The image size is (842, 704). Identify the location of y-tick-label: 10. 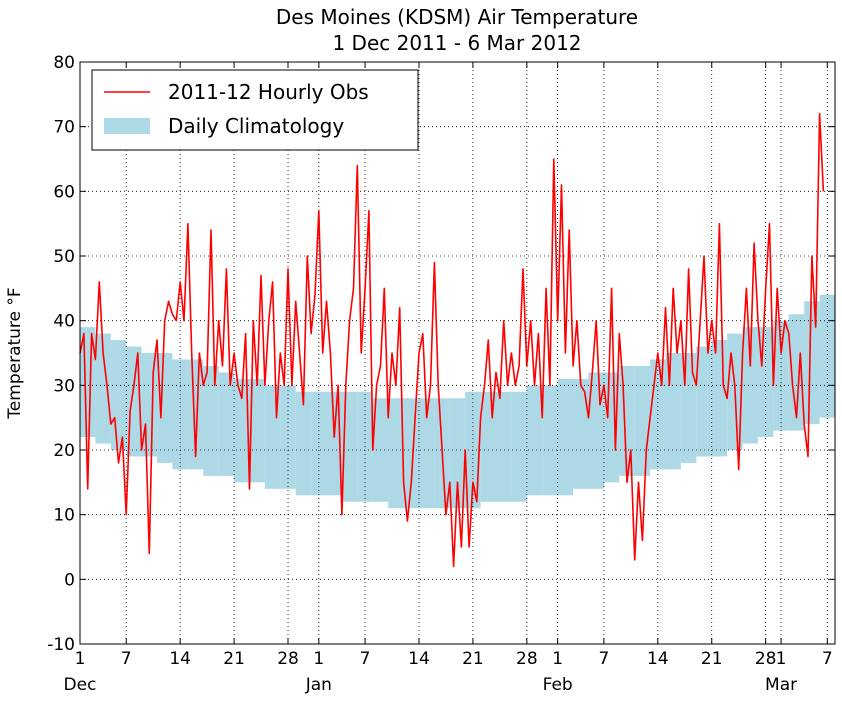
(64, 516).